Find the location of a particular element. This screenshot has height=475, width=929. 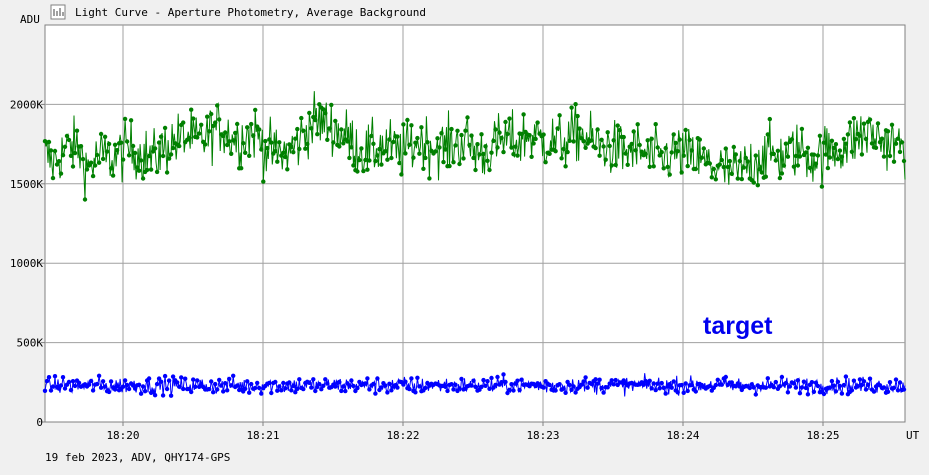

x-axis-ticks: 18:20 18:21 18:22 18:23 18:24 18:25 is located at coordinates (473, 432).